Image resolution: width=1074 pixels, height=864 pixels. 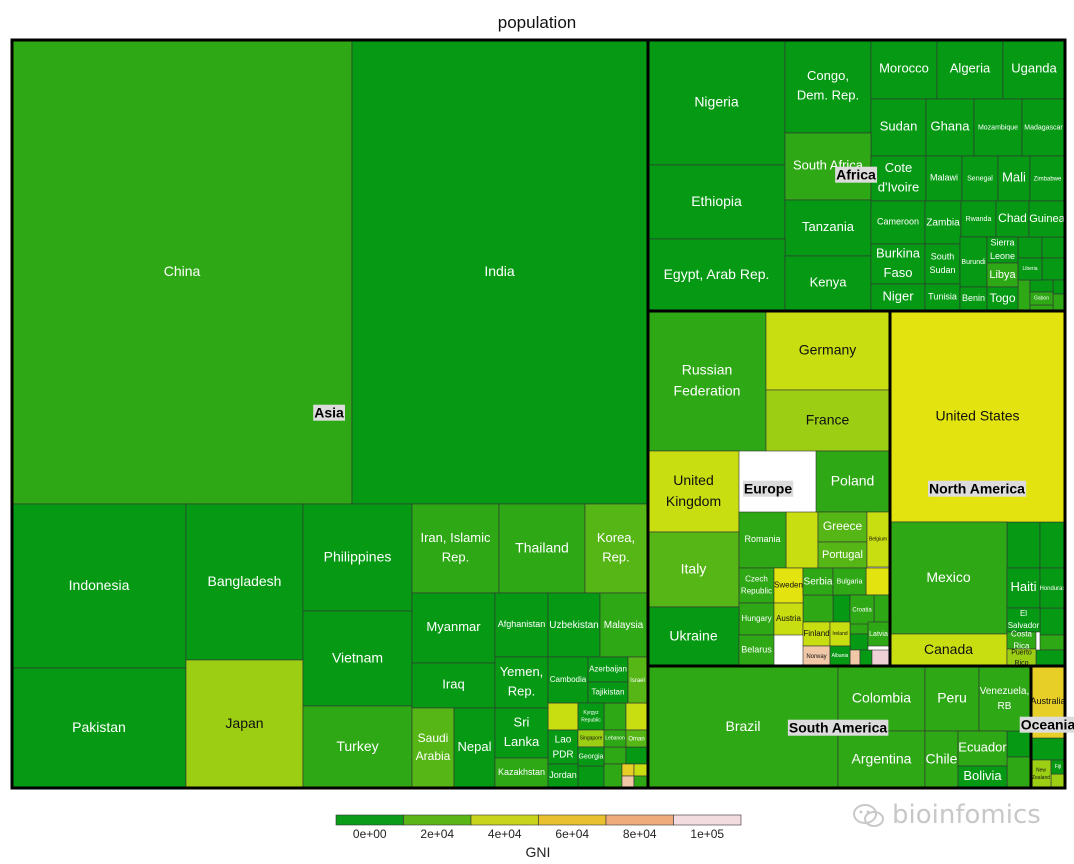 What do you see at coordinates (842, 555) in the screenshot?
I see `treemap-label-portugal: Portugal` at bounding box center [842, 555].